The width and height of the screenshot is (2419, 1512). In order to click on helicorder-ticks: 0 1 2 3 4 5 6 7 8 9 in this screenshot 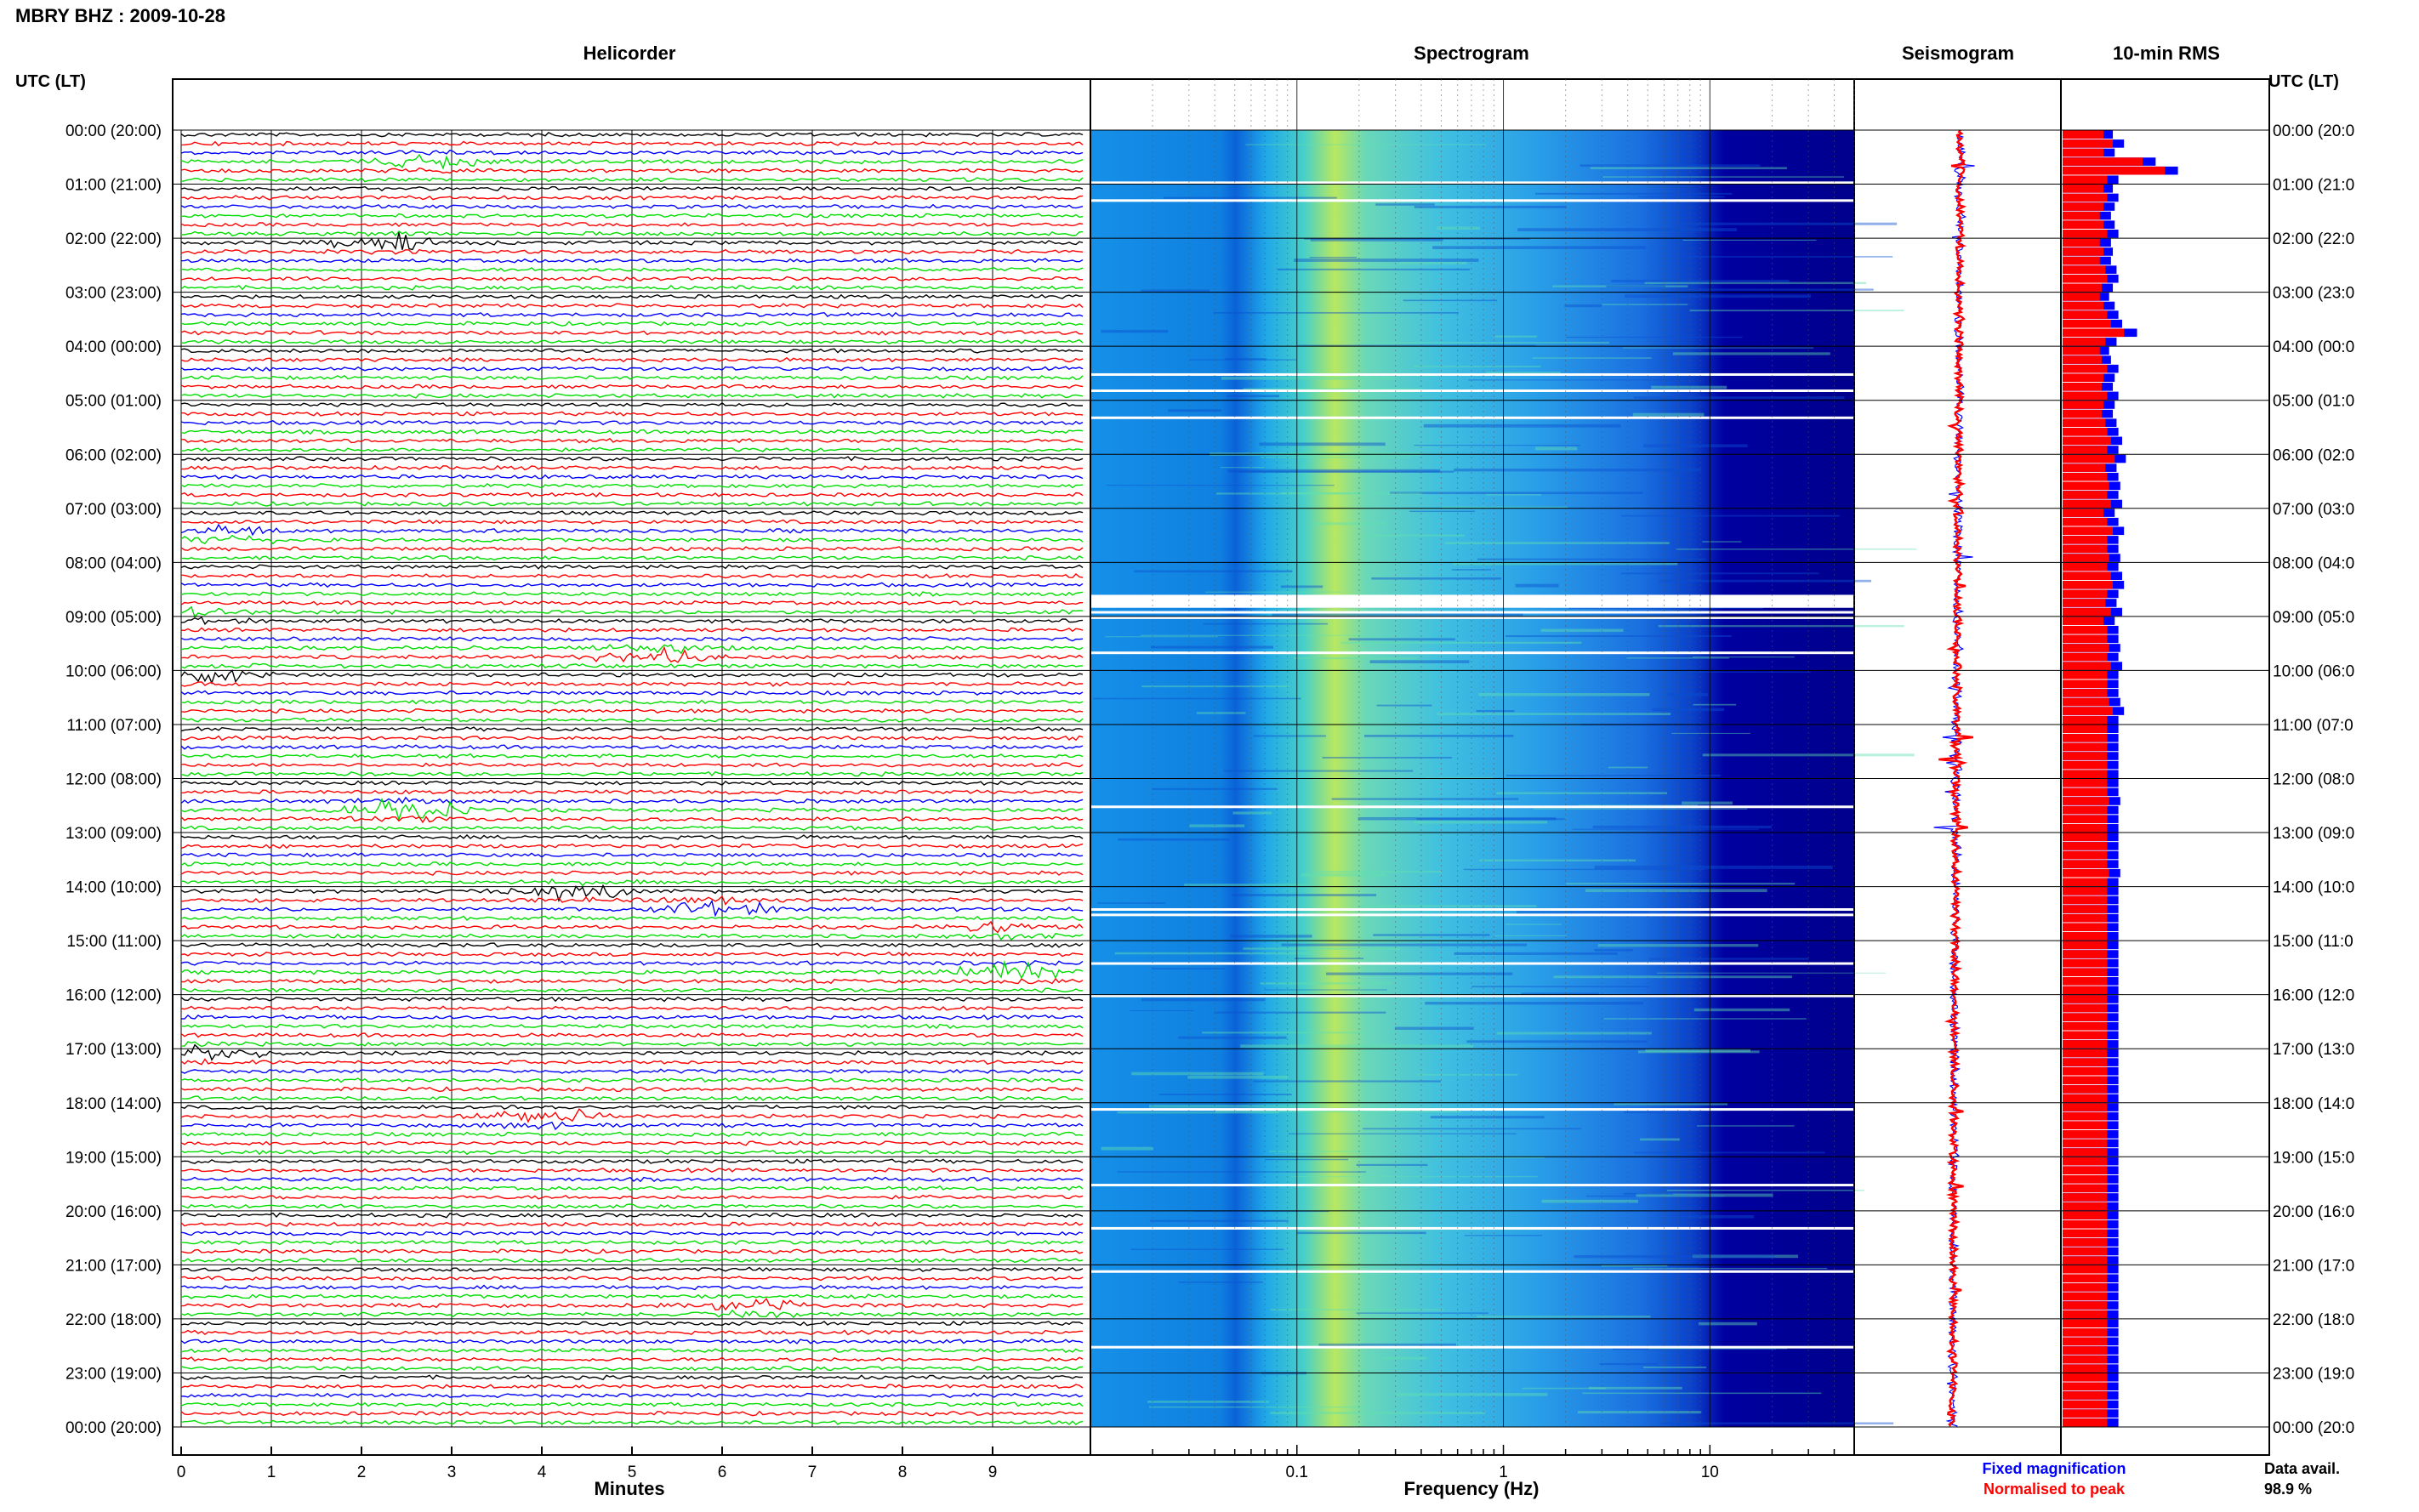, I will do `click(587, 1464)`.